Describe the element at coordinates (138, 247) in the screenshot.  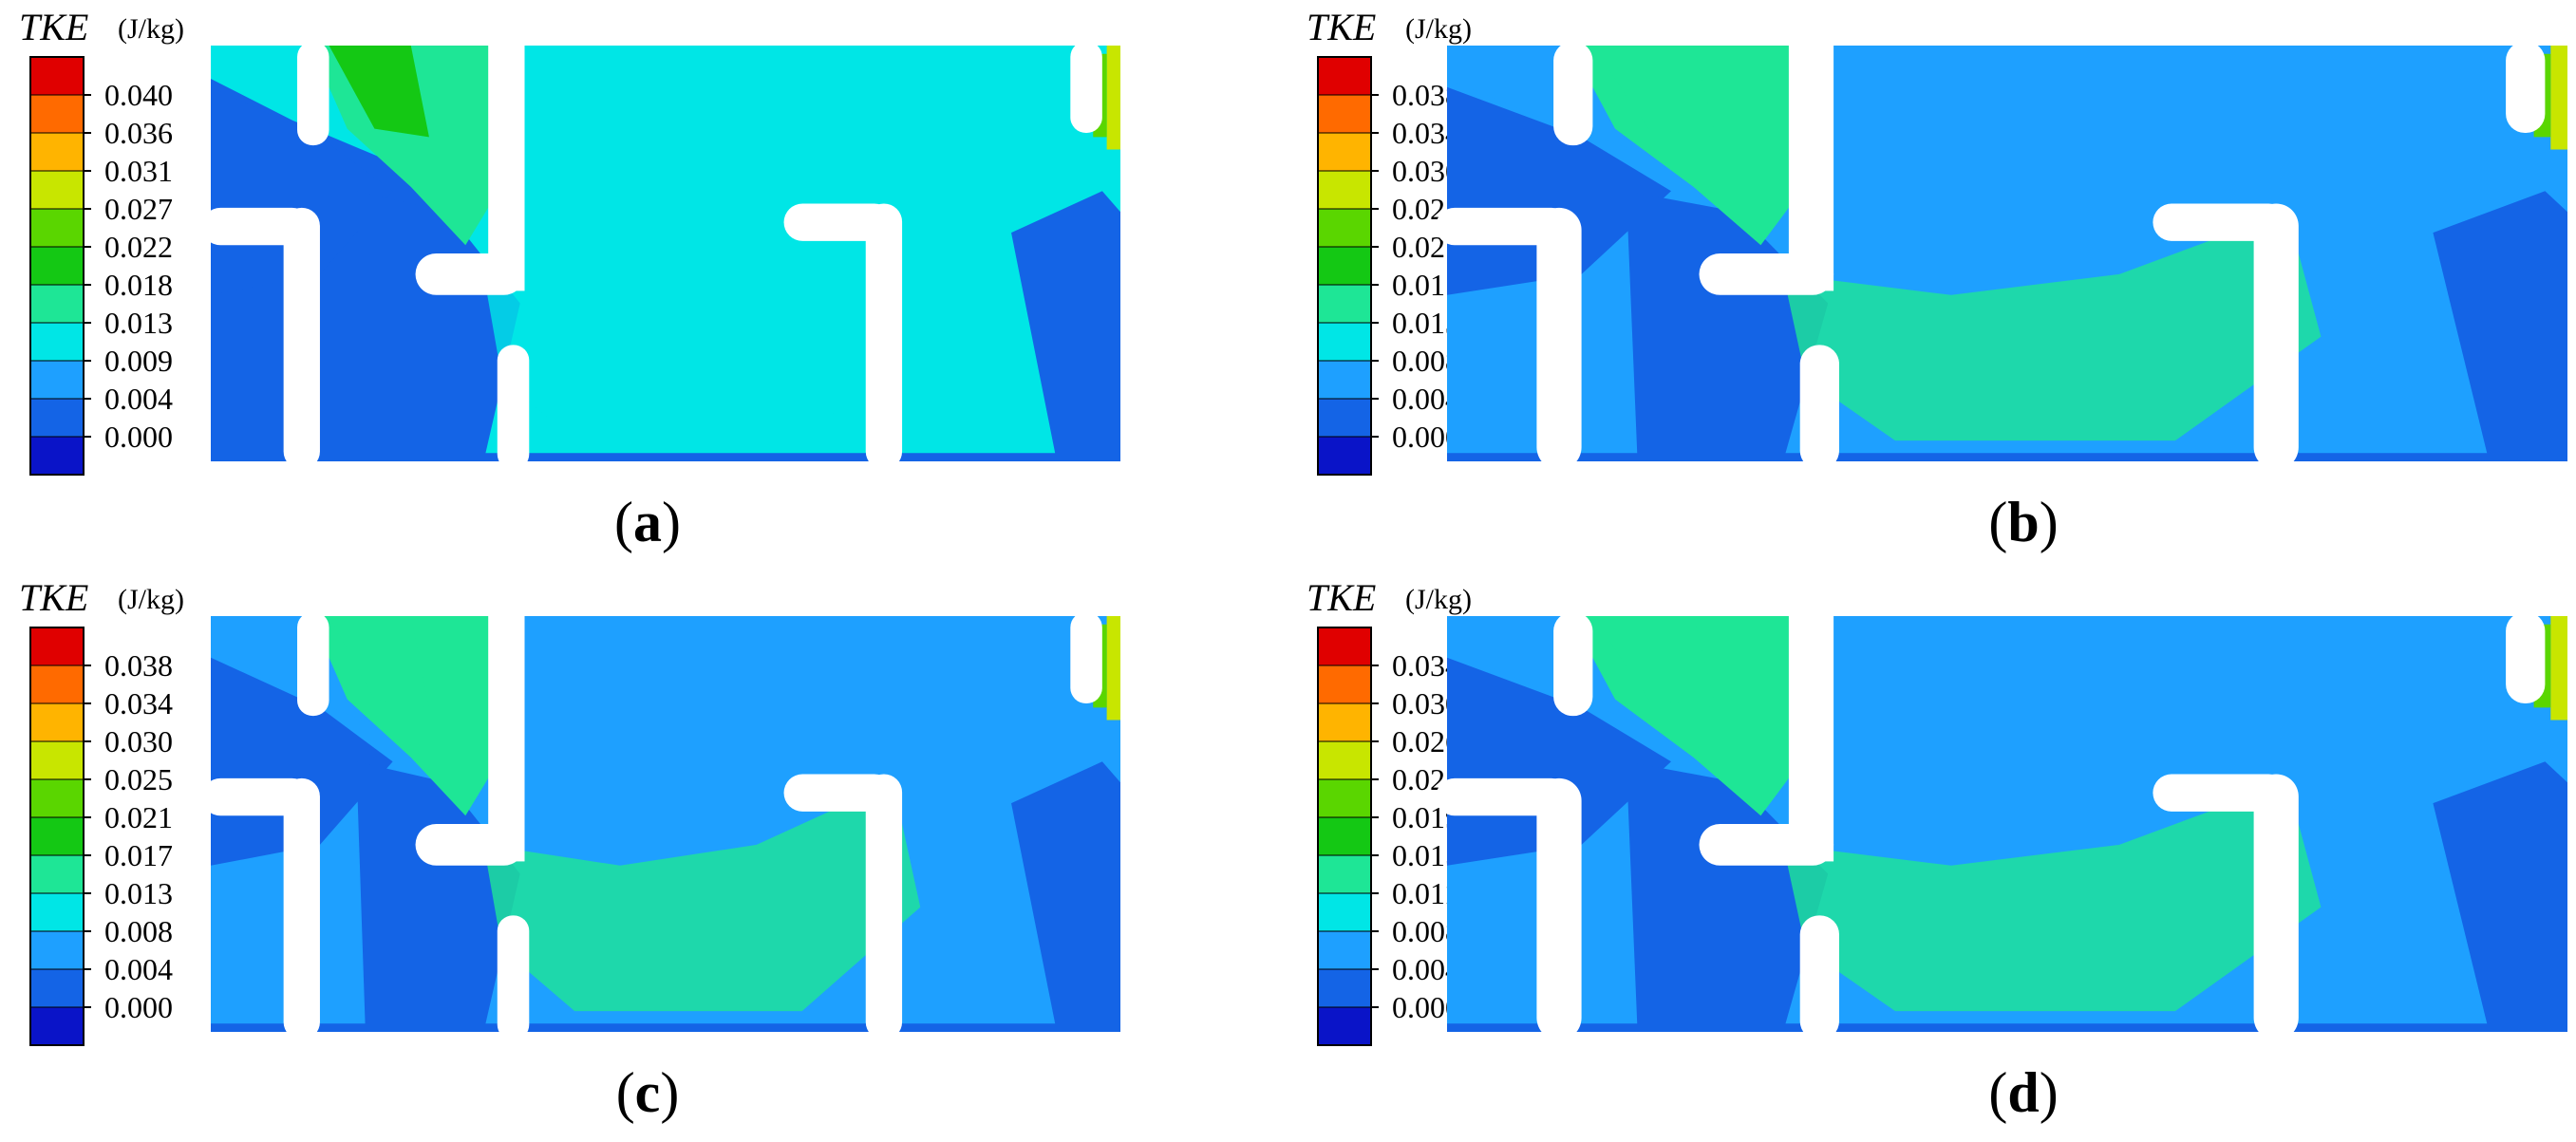
I see `colorbar-tick-label: 0.022` at that location.